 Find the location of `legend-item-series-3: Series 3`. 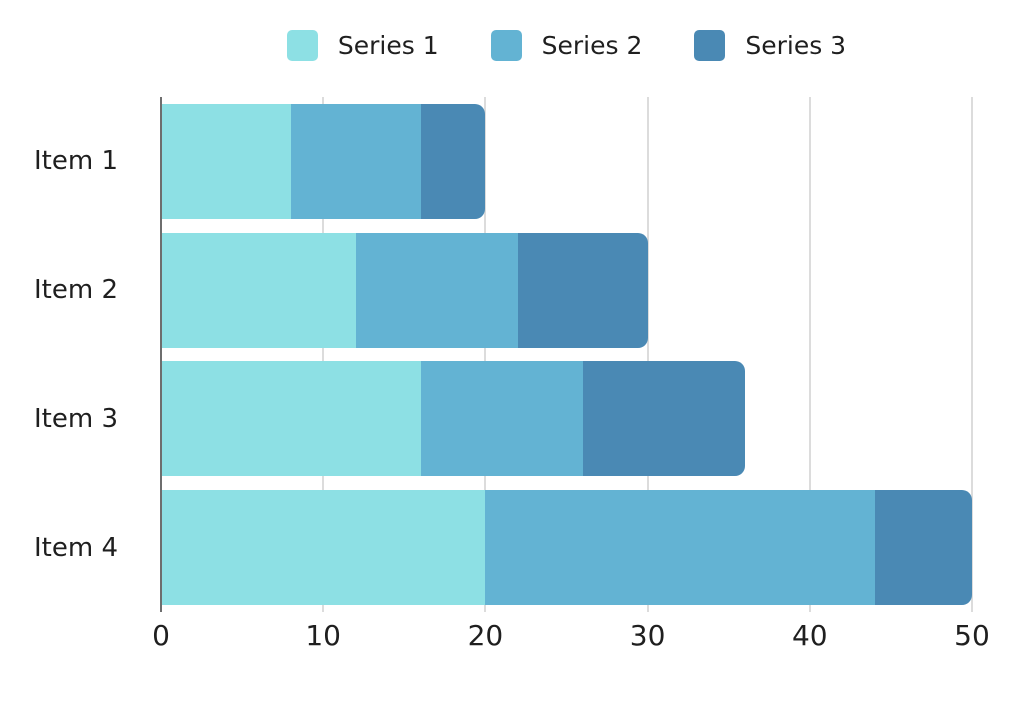

legend-item-series-3: Series 3 is located at coordinates (770, 45).